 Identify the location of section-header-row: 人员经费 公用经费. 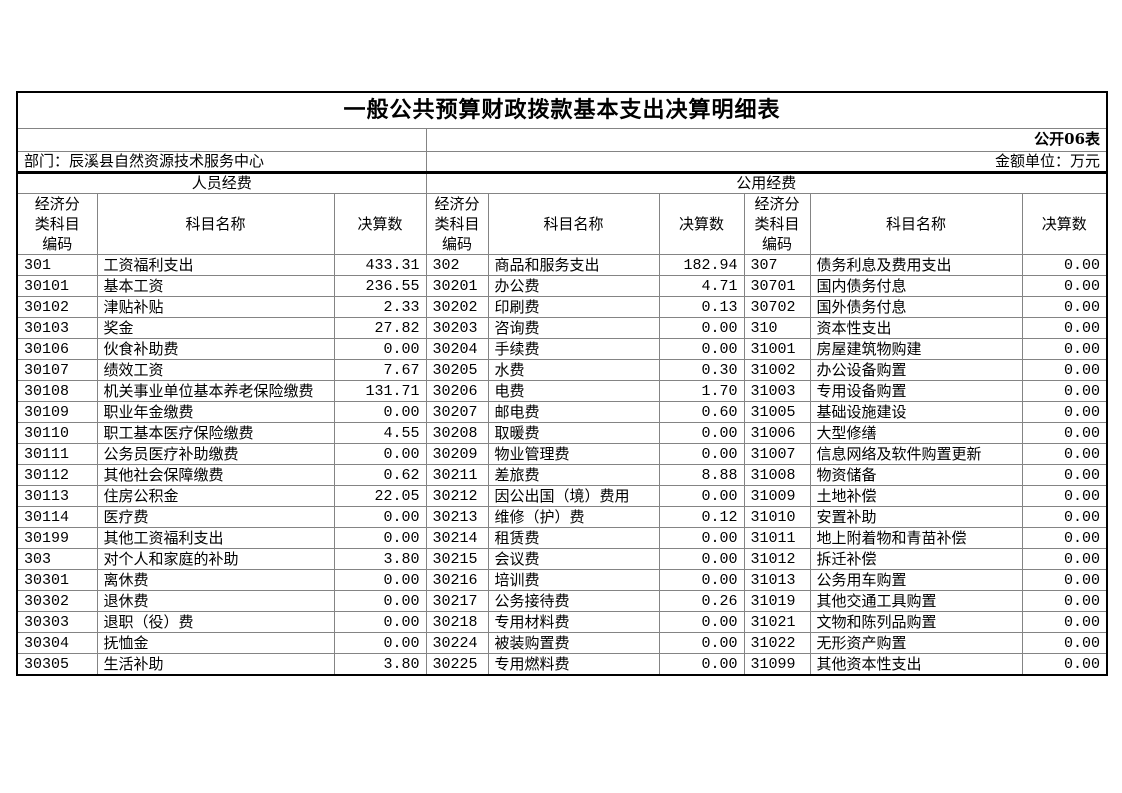
(562, 182).